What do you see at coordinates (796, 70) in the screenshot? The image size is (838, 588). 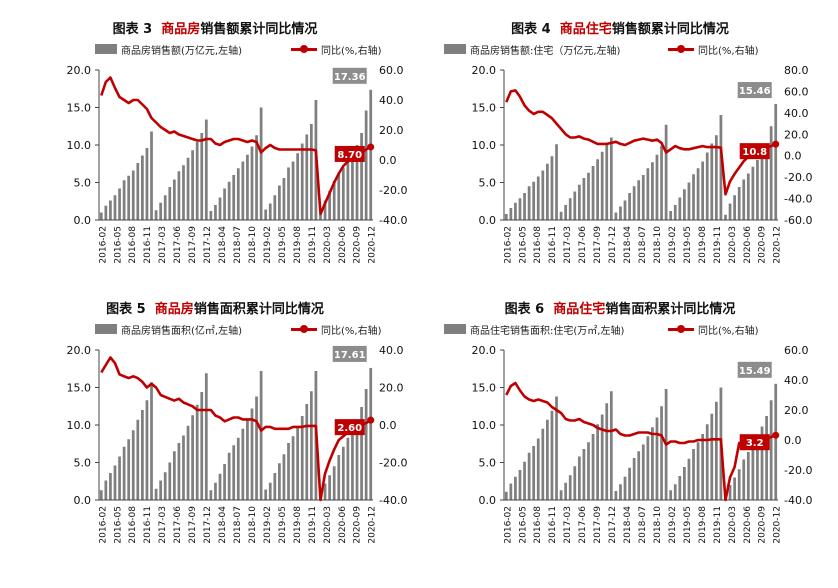 I see `right-tick-label: 80.0` at bounding box center [796, 70].